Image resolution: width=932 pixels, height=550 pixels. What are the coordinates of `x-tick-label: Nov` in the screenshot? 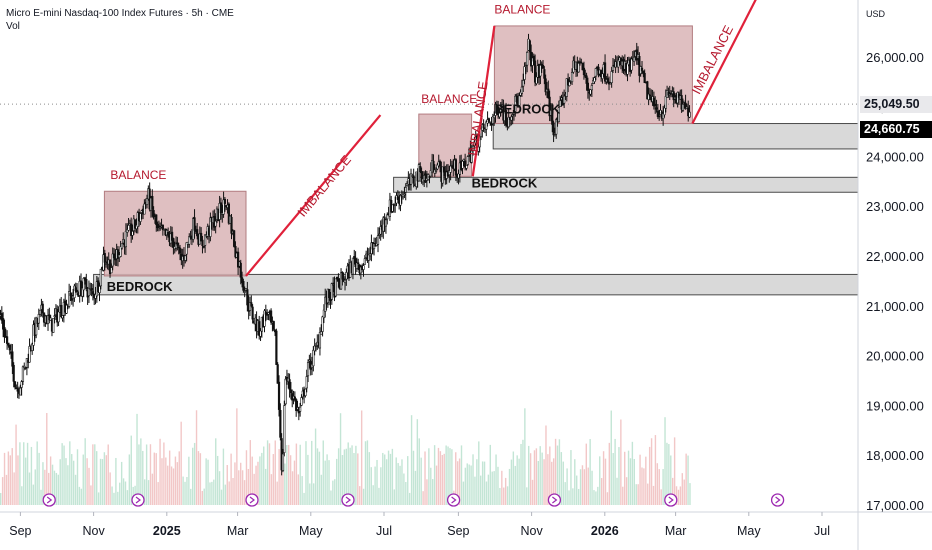 It's located at (93, 531).